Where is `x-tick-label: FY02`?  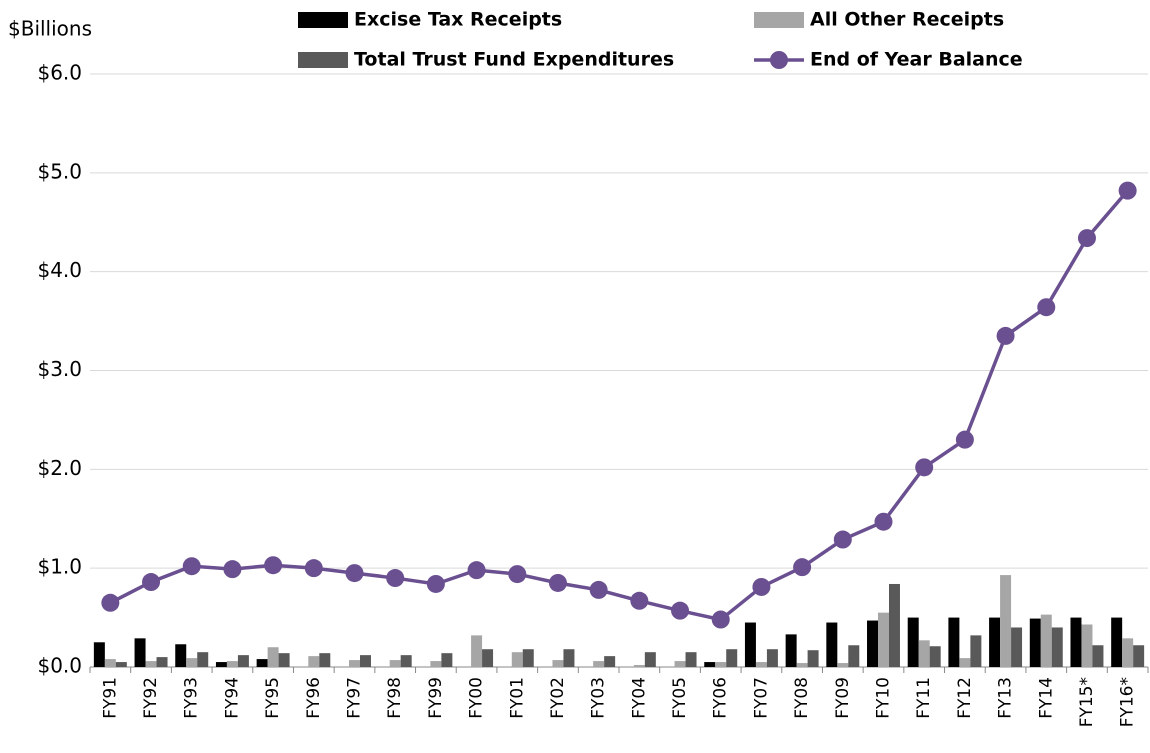 x-tick-label: FY02 is located at coordinates (558, 698).